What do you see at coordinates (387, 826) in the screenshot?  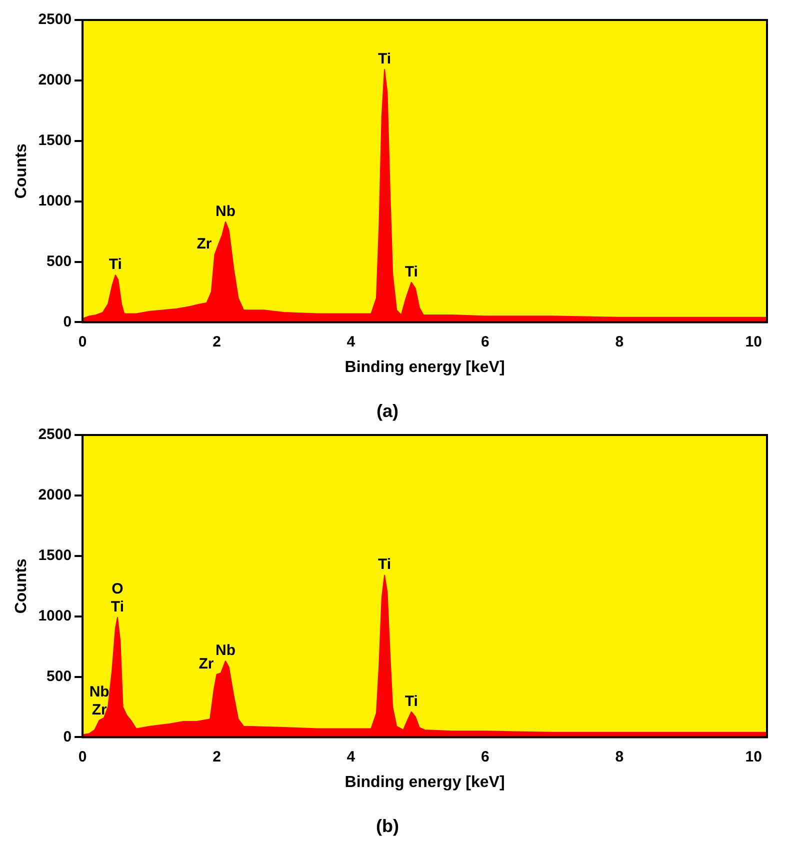 I see `text: (b)` at bounding box center [387, 826].